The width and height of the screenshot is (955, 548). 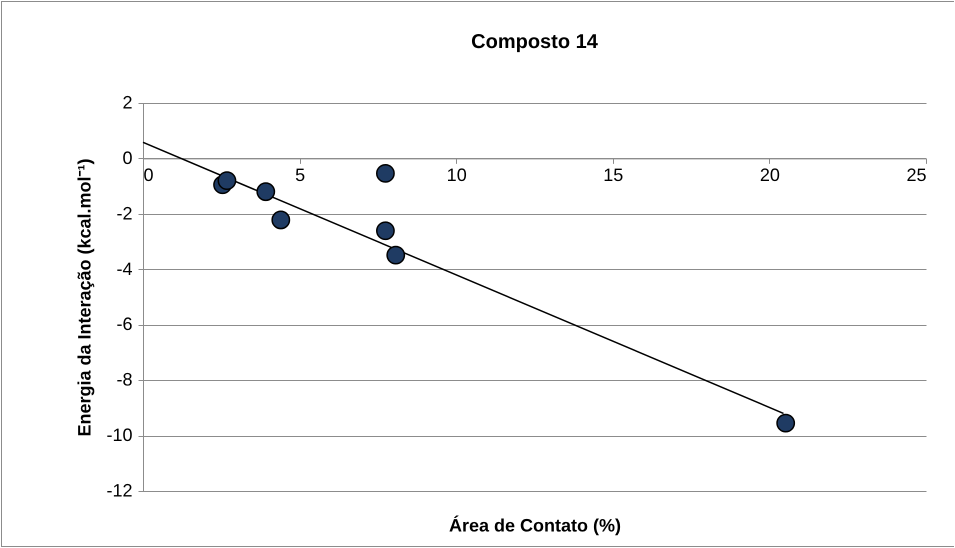 I want to click on y-tick-label: -10, so click(x=119, y=435).